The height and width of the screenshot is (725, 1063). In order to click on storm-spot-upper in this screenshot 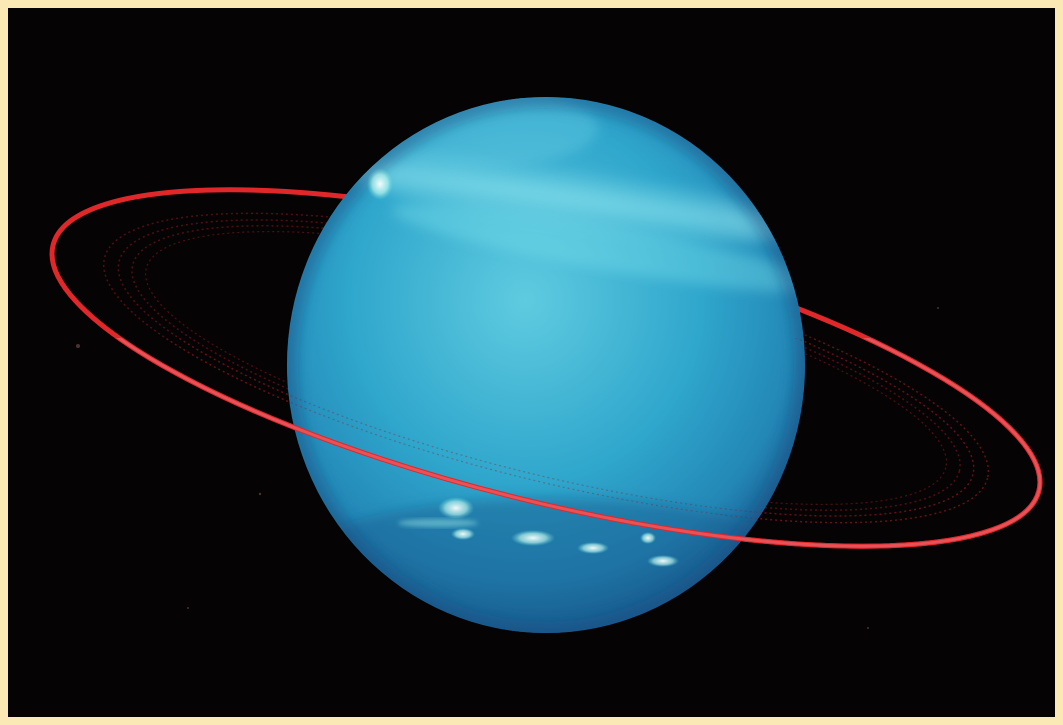, I will do `click(380, 184)`.